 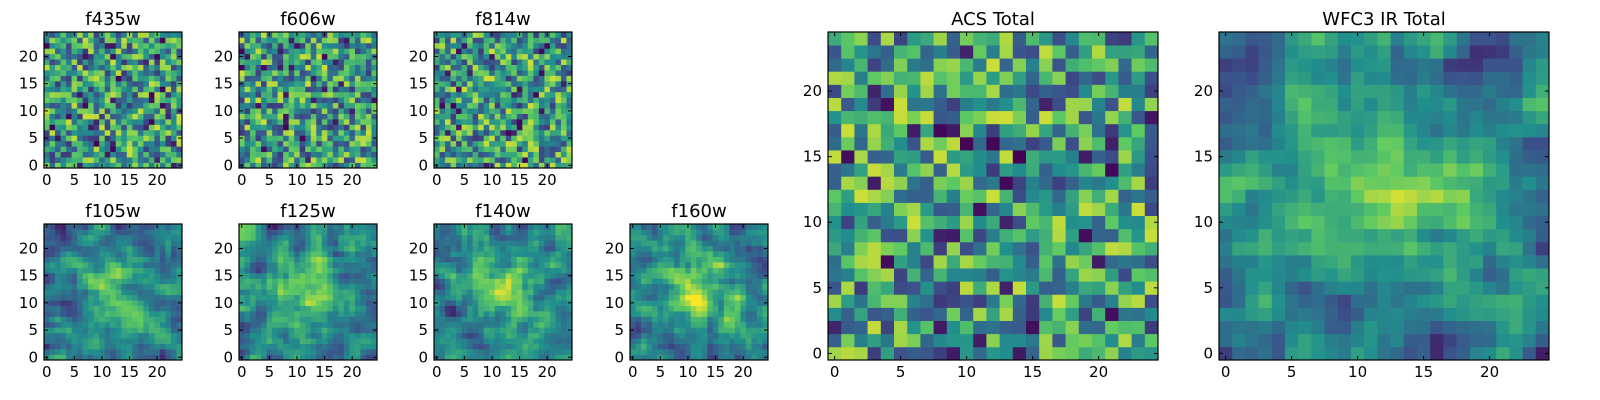 I want to click on y-tick-label: 20, so click(x=28, y=248).